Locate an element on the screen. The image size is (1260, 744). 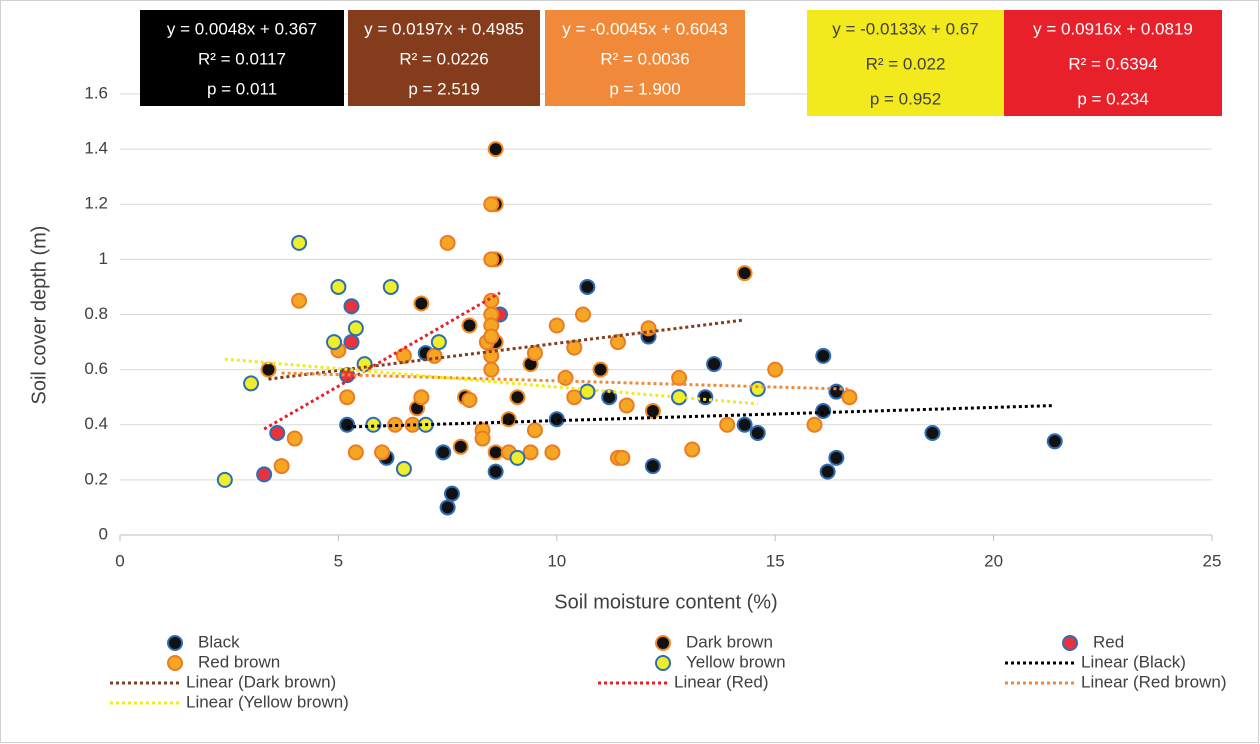
equation-text: y = 0.0197x + 0.4985 is located at coordinates (444, 28).